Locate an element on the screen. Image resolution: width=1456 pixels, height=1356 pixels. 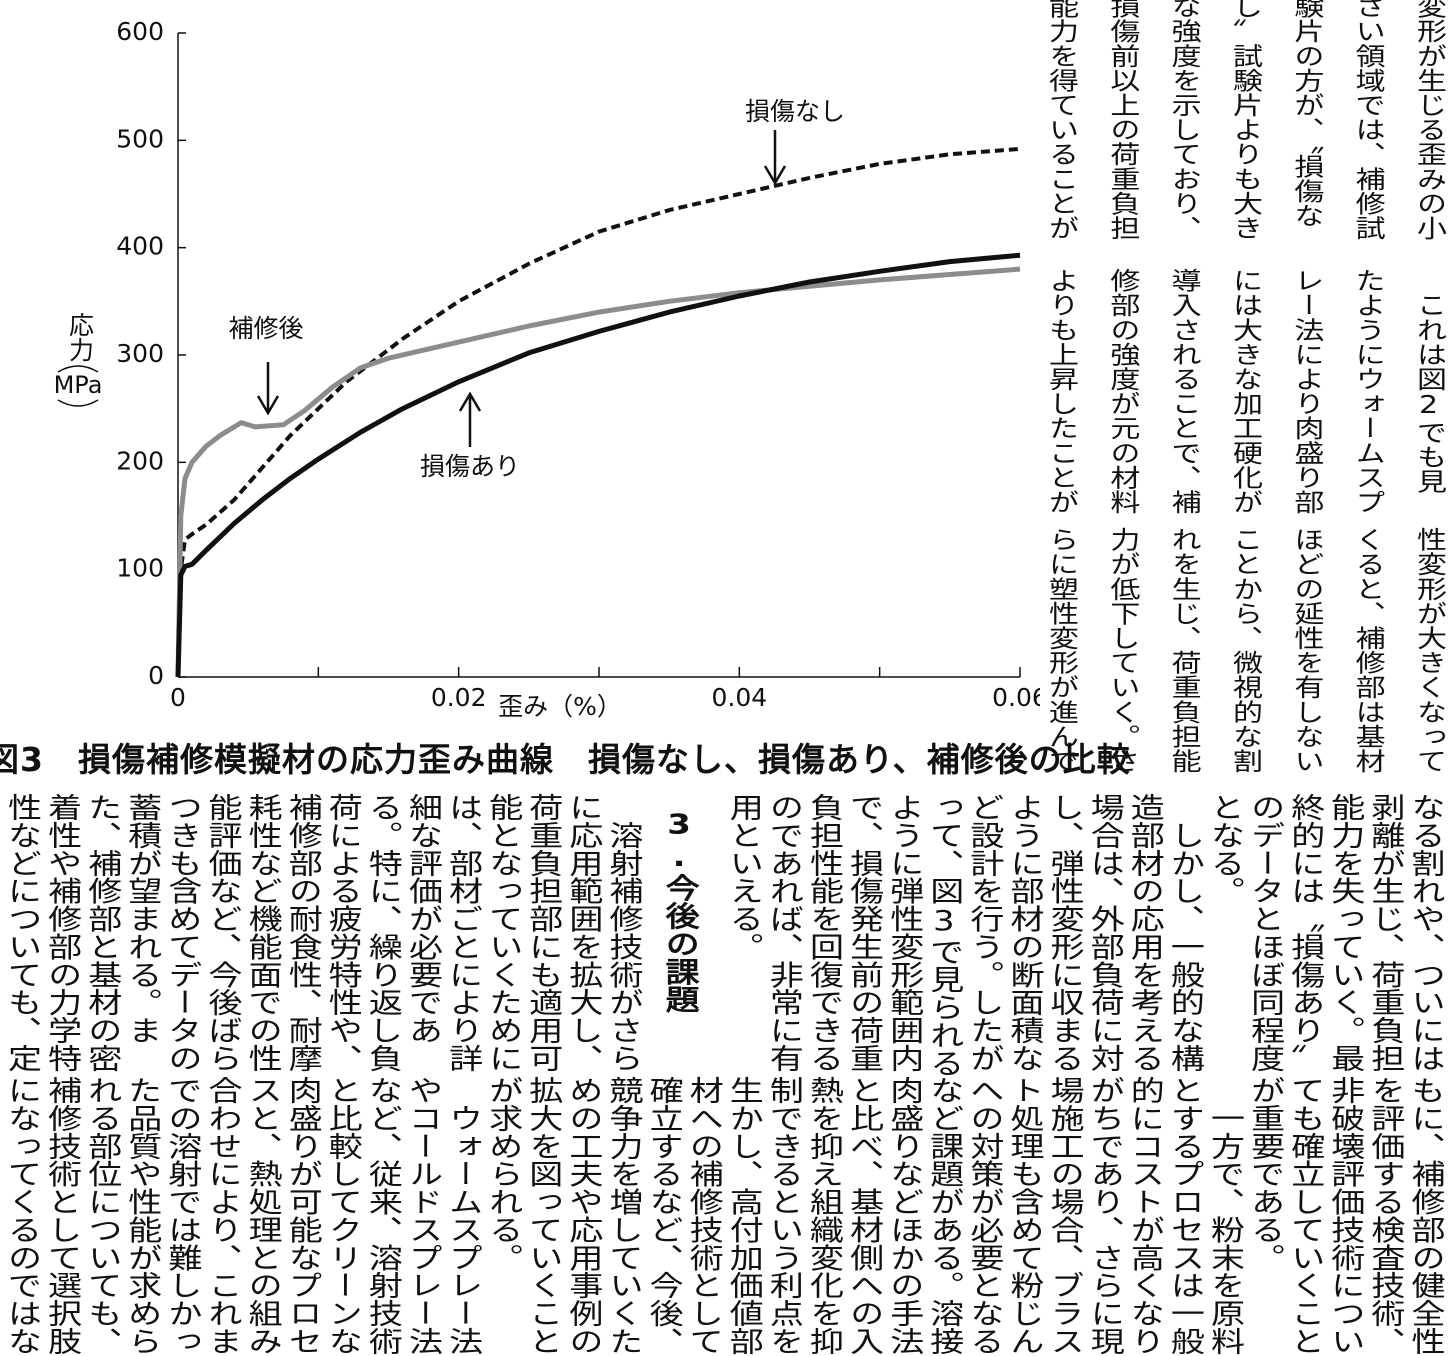
text-column: 確立するなど、今後、 is located at coordinates (663, 1215).